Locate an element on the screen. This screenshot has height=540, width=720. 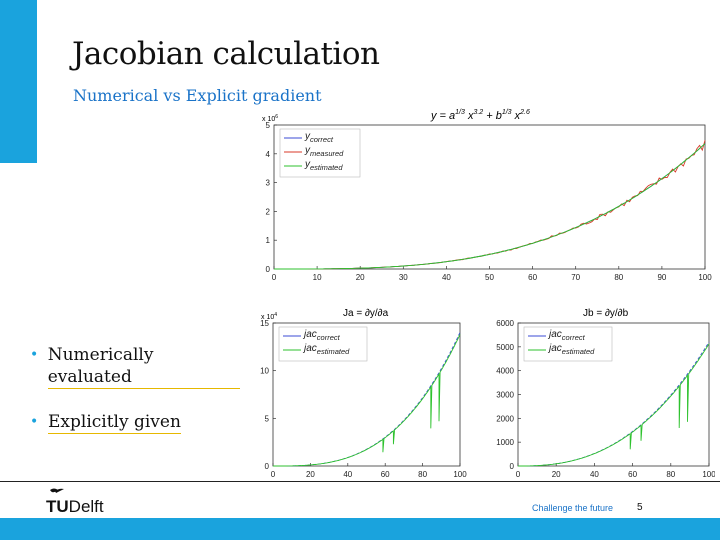
y-tick-label: 1 is located at coordinates (268, 240).